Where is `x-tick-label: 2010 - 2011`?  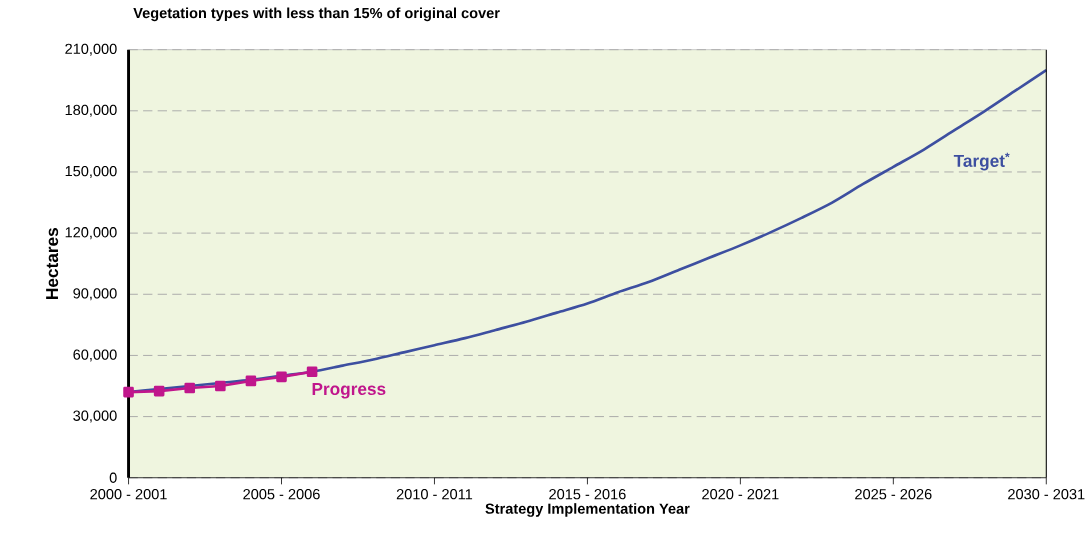 x-tick-label: 2010 - 2011 is located at coordinates (434, 494).